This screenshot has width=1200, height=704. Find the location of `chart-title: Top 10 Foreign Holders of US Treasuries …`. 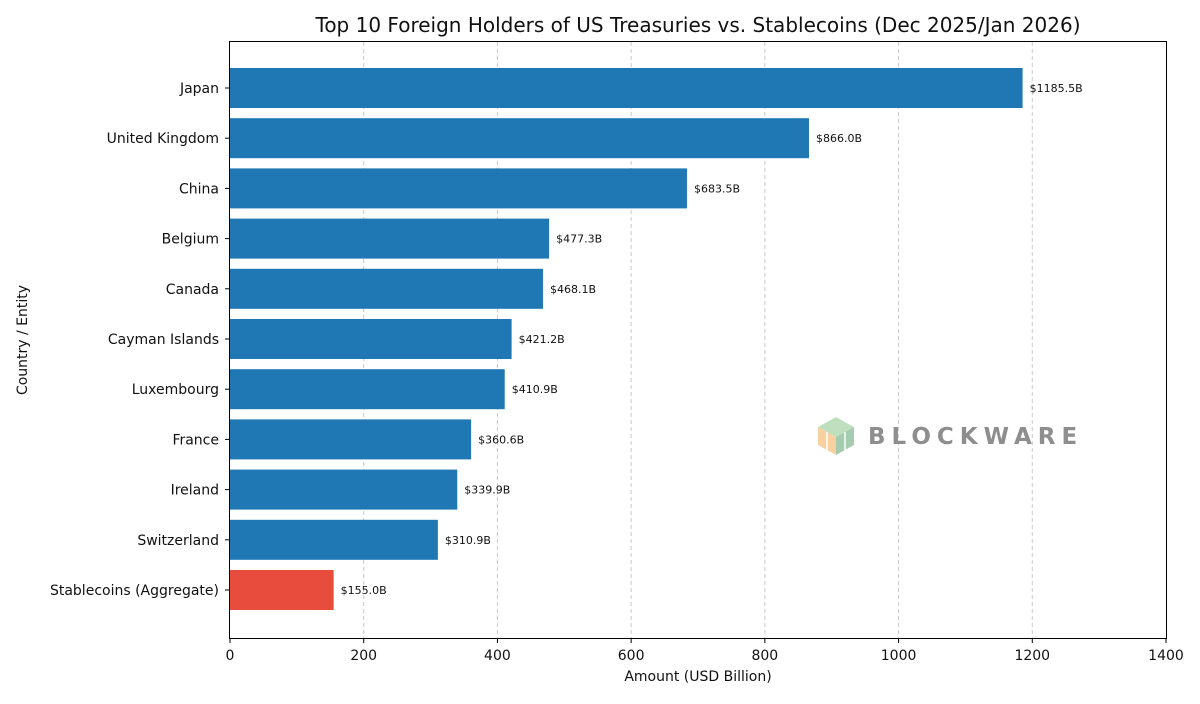

chart-title: Top 10 Foreign Holders of US Treasuries … is located at coordinates (698, 25).